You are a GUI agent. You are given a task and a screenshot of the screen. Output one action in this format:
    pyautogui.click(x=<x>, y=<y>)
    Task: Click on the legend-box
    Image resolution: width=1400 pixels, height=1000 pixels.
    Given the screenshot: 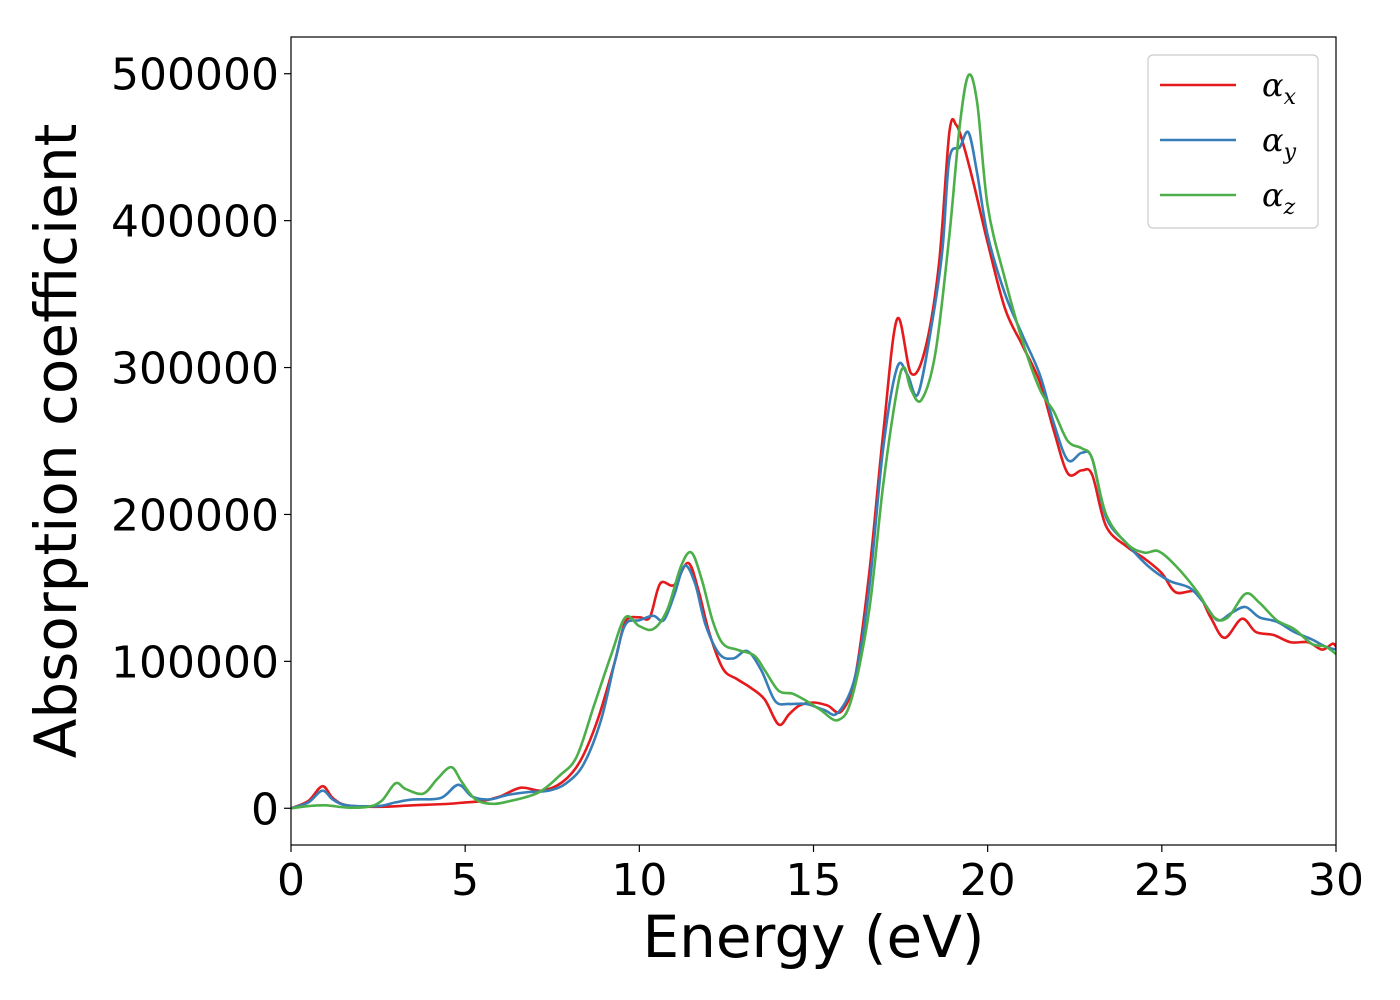 What is the action you would take?
    pyautogui.click(x=1233, y=141)
    